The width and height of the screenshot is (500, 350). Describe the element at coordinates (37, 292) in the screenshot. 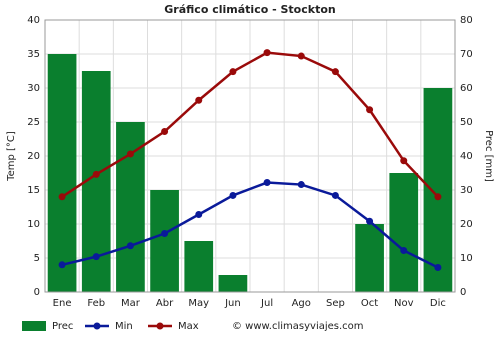

I see `y-tick-label: 0` at that location.